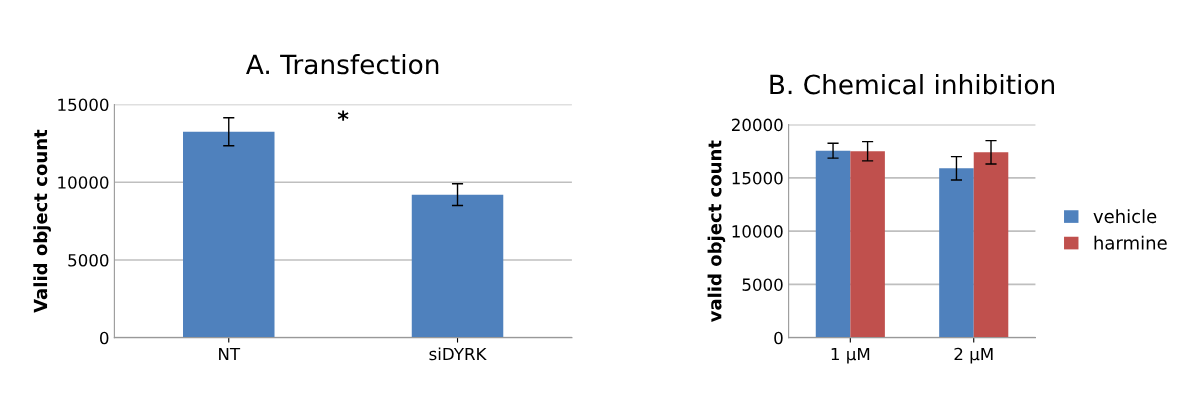 The width and height of the screenshot is (1204, 402). Describe the element at coordinates (912, 84) in the screenshot. I see `chart-title: B. Chemical inhibition` at that location.